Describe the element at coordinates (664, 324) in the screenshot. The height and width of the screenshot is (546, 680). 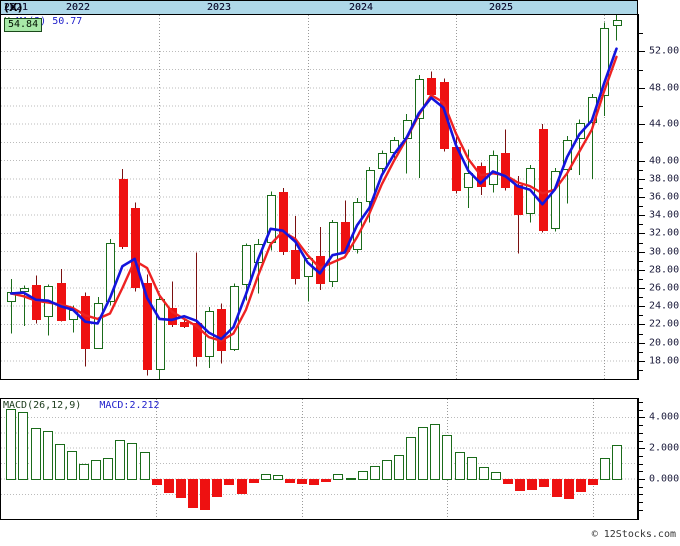
I see `price-axis-label: 22.00` at that location.